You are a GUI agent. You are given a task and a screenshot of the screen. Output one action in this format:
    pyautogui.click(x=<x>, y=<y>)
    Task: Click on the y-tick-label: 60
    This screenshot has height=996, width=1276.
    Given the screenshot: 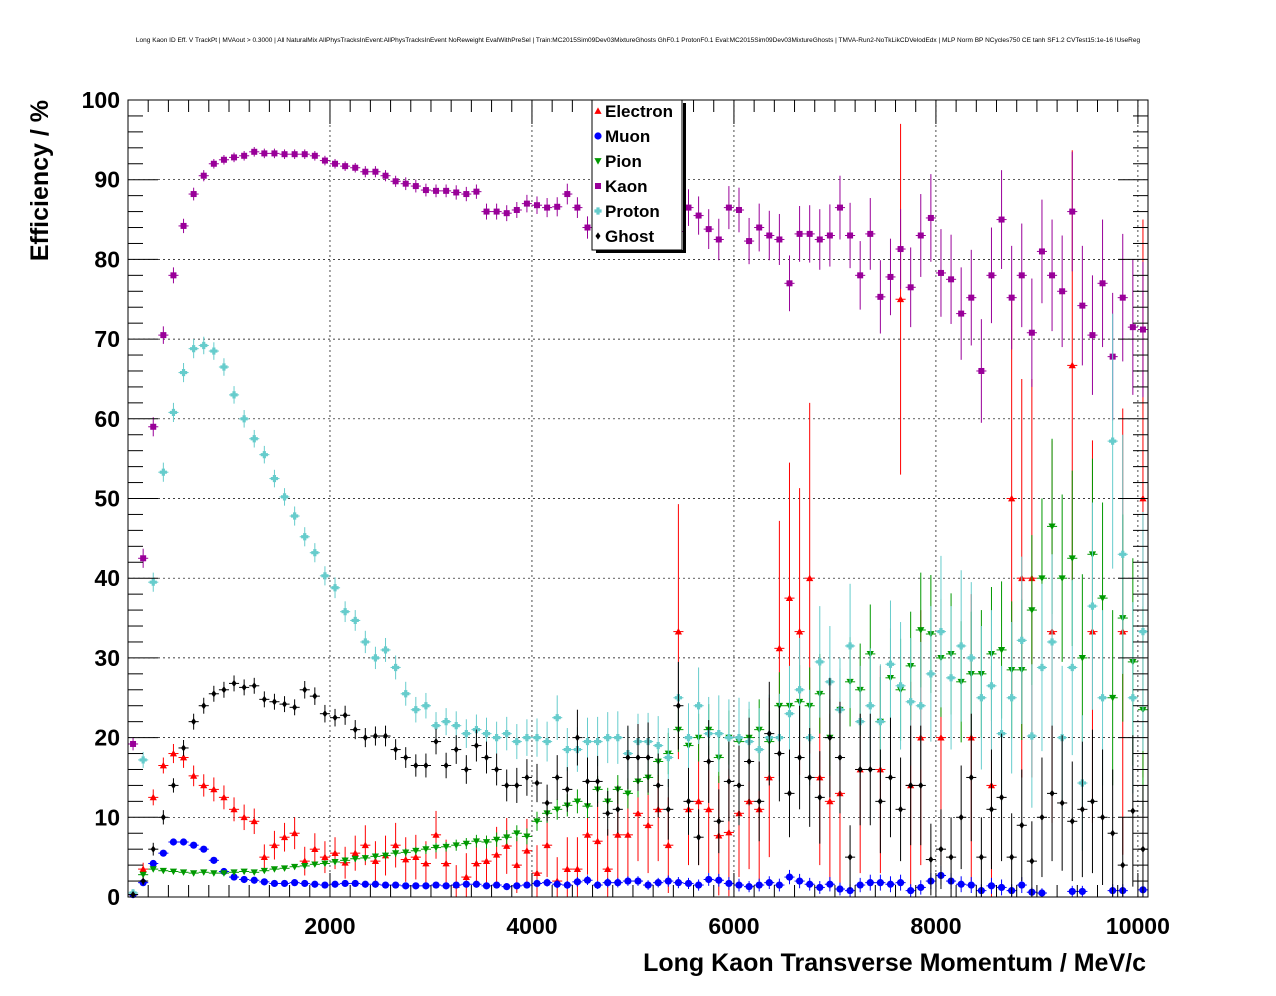 What is the action you would take?
    pyautogui.click(x=107, y=419)
    